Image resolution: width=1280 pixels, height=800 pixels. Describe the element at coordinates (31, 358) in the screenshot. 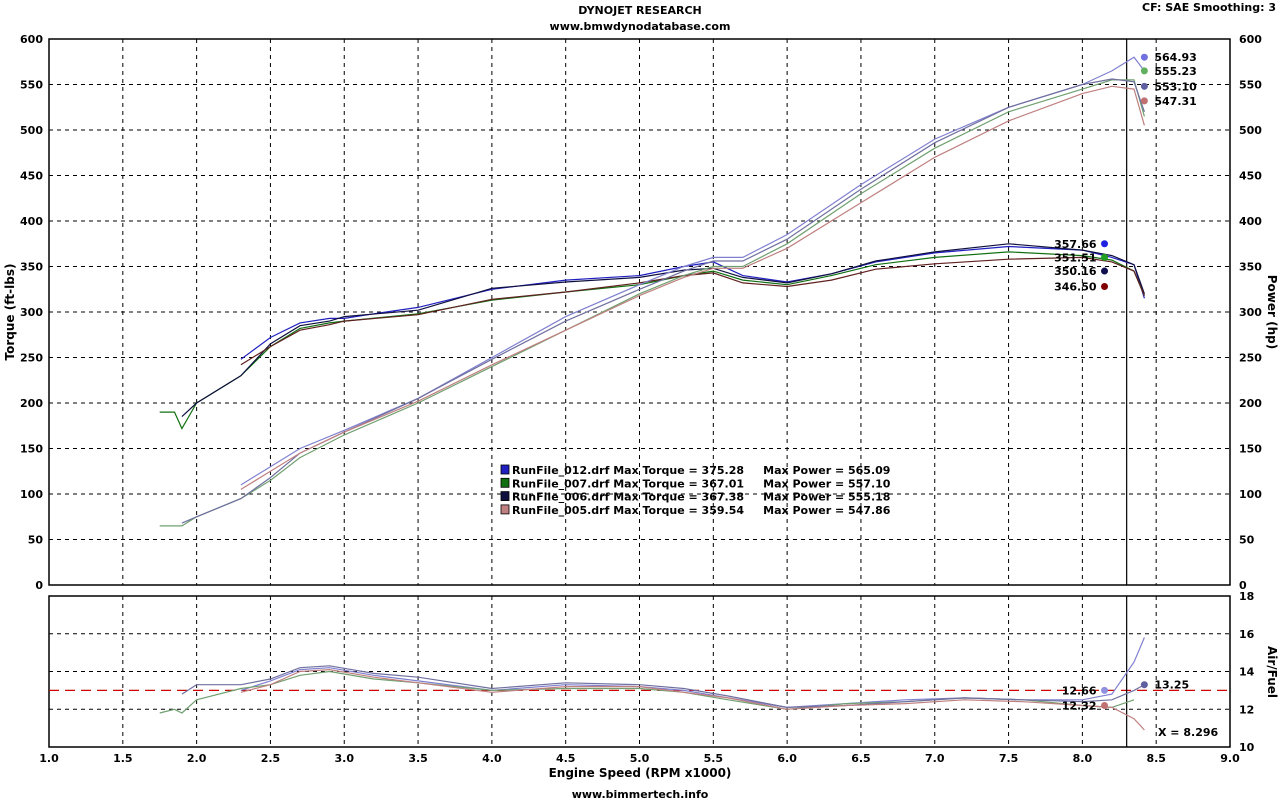

I see `torque-tick-label: 250` at that location.